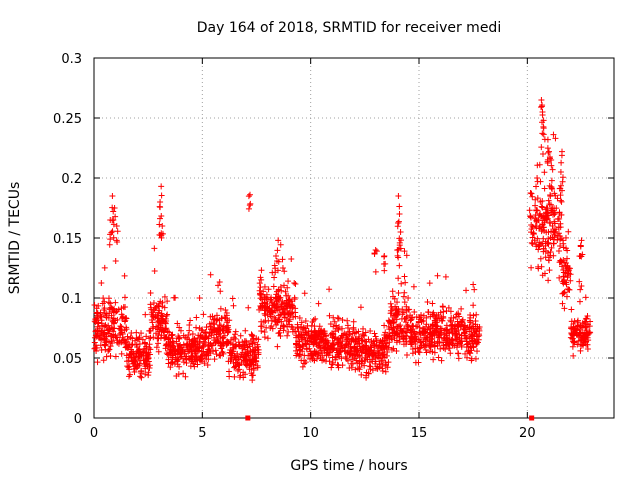  I want to click on y-tick-label: 0.2, so click(71, 179).